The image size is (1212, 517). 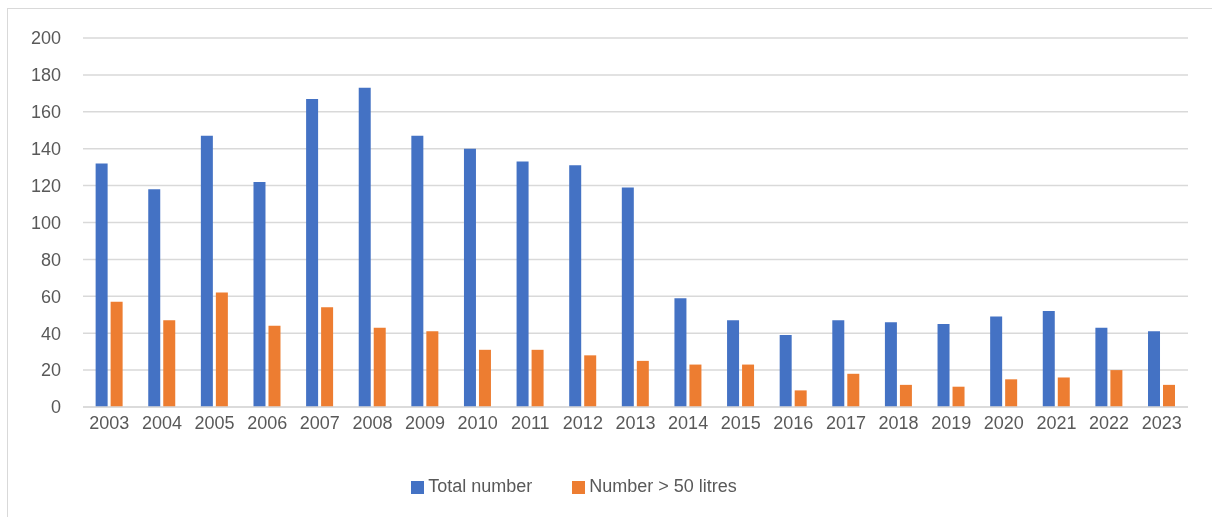 I want to click on x-tick-label: 2023, so click(x=1161, y=422).